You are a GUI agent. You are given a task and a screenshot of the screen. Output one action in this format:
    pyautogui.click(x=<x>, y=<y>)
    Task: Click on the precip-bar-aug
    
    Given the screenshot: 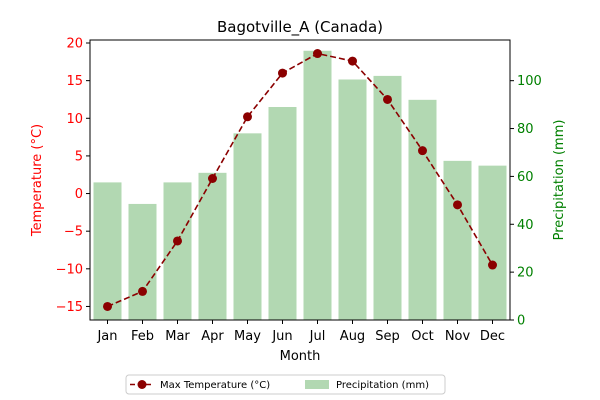 What is the action you would take?
    pyautogui.click(x=352, y=199)
    